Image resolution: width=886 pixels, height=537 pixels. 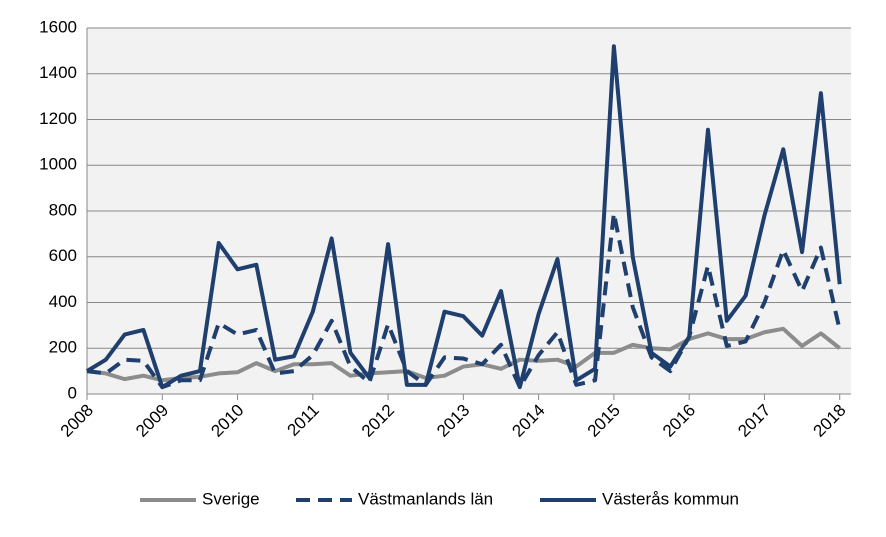 I want to click on series-line, so click(x=463, y=354).